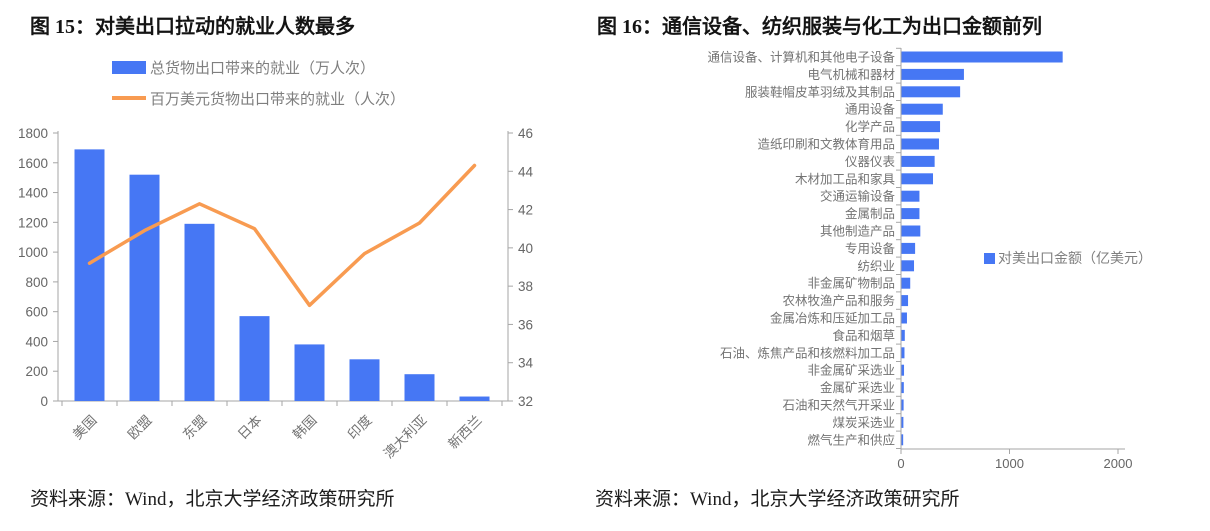  Describe the element at coordinates (212, 499) in the screenshot. I see `figure-15-source: 资料来源：Wind，北京大学经济政策研究所` at that location.